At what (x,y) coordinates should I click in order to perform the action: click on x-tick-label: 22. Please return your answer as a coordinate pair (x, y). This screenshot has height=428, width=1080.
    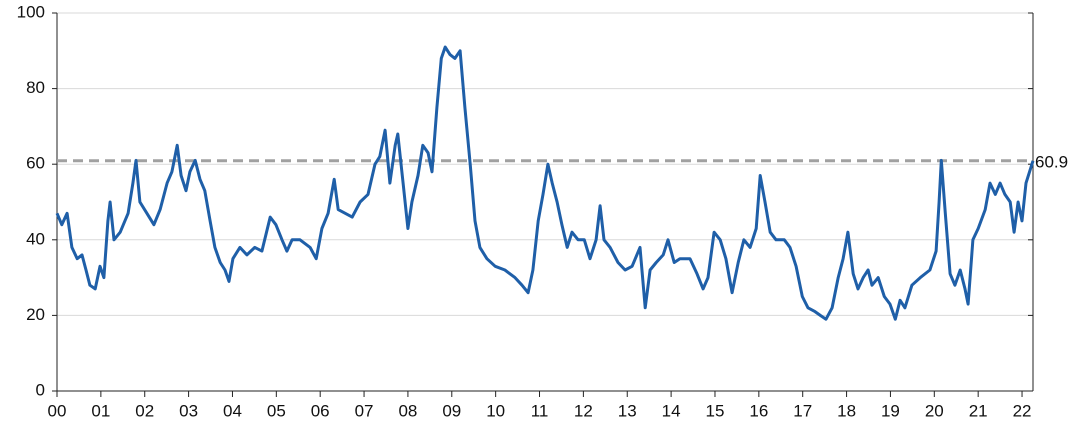
    Looking at the image, I should click on (1022, 410).